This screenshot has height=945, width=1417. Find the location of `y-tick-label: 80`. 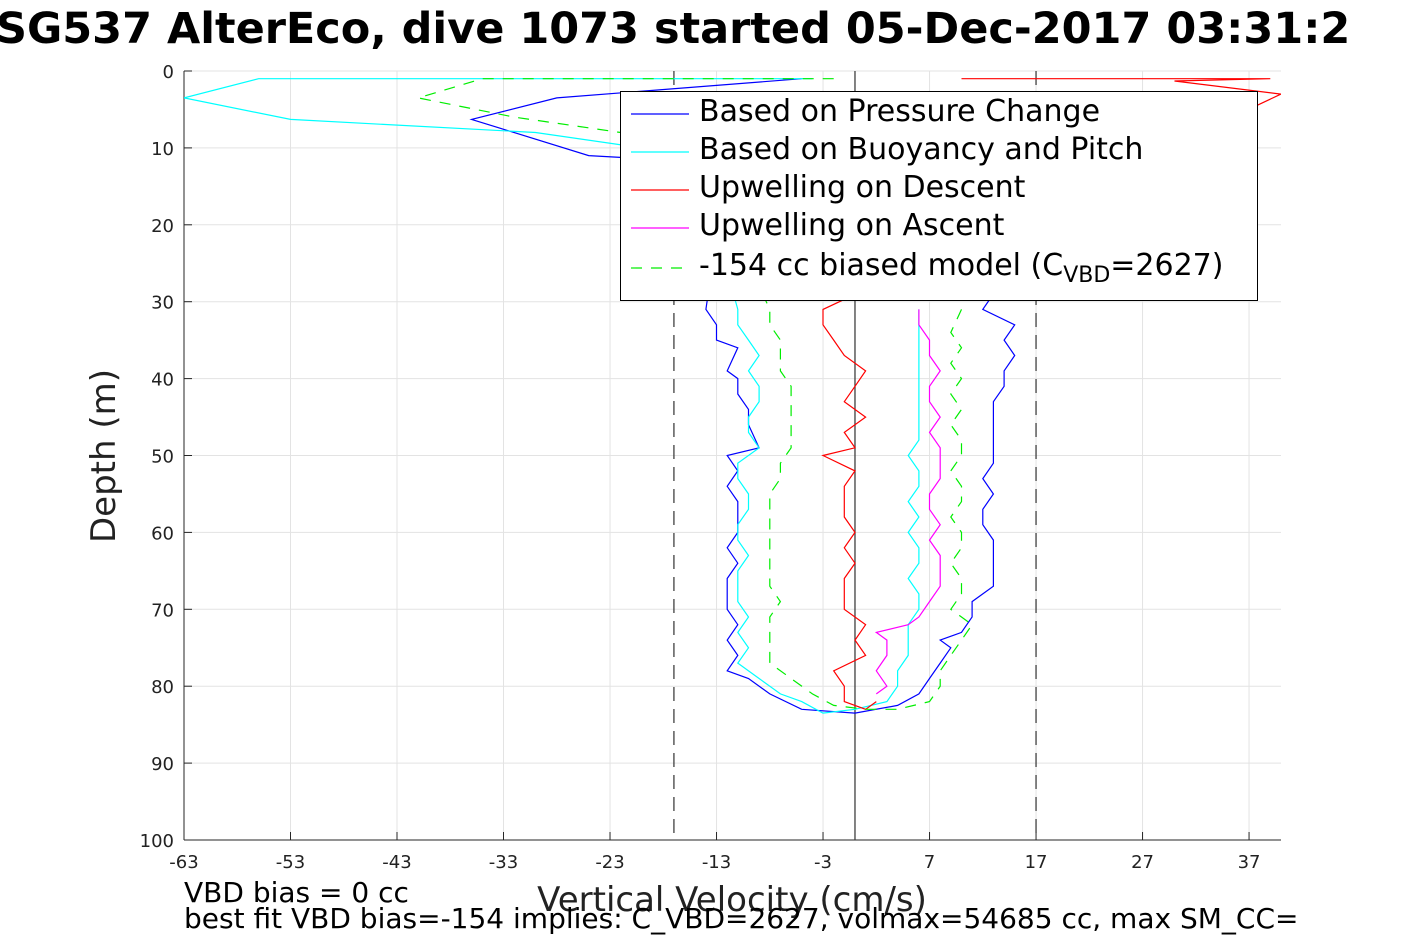

y-tick-label: 80 is located at coordinates (162, 687).